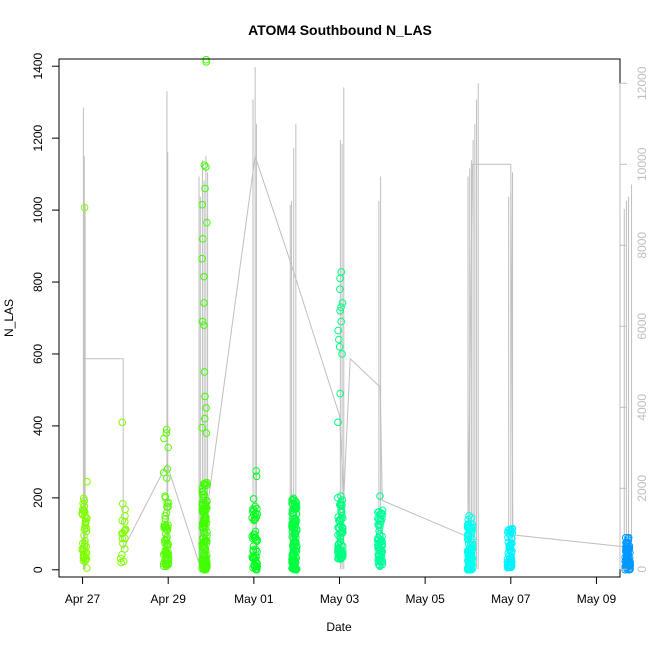 This screenshot has height=650, width=650. I want to click on y2-tick-label: 2000, so click(642, 488).